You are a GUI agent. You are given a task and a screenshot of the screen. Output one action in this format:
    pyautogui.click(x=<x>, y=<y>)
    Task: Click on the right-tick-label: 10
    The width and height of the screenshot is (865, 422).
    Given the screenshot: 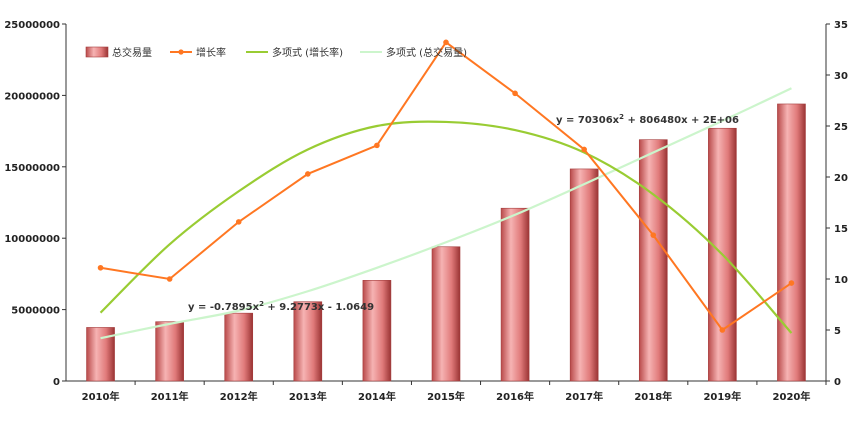 What is the action you would take?
    pyautogui.click(x=841, y=280)
    